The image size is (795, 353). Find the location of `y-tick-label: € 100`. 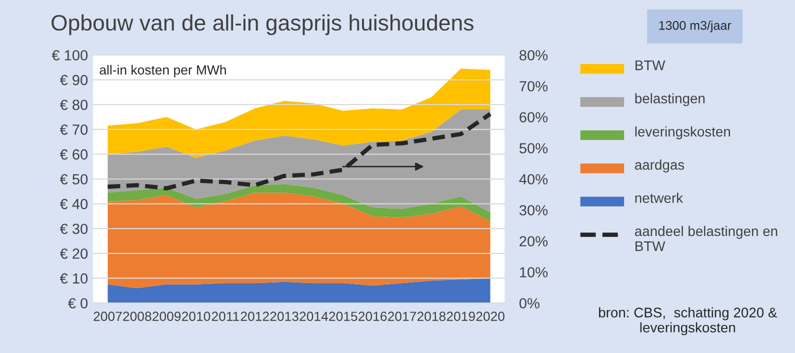

y-tick-label: € 100 is located at coordinates (70, 55).